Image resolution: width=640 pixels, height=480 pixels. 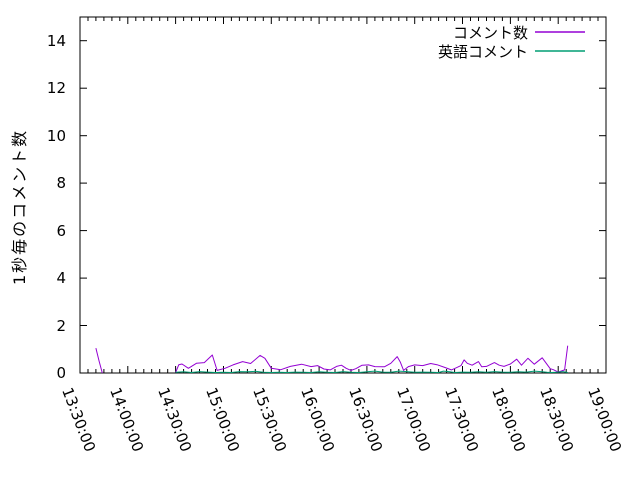 I want to click on y-tick-label: 14, so click(x=56, y=40).